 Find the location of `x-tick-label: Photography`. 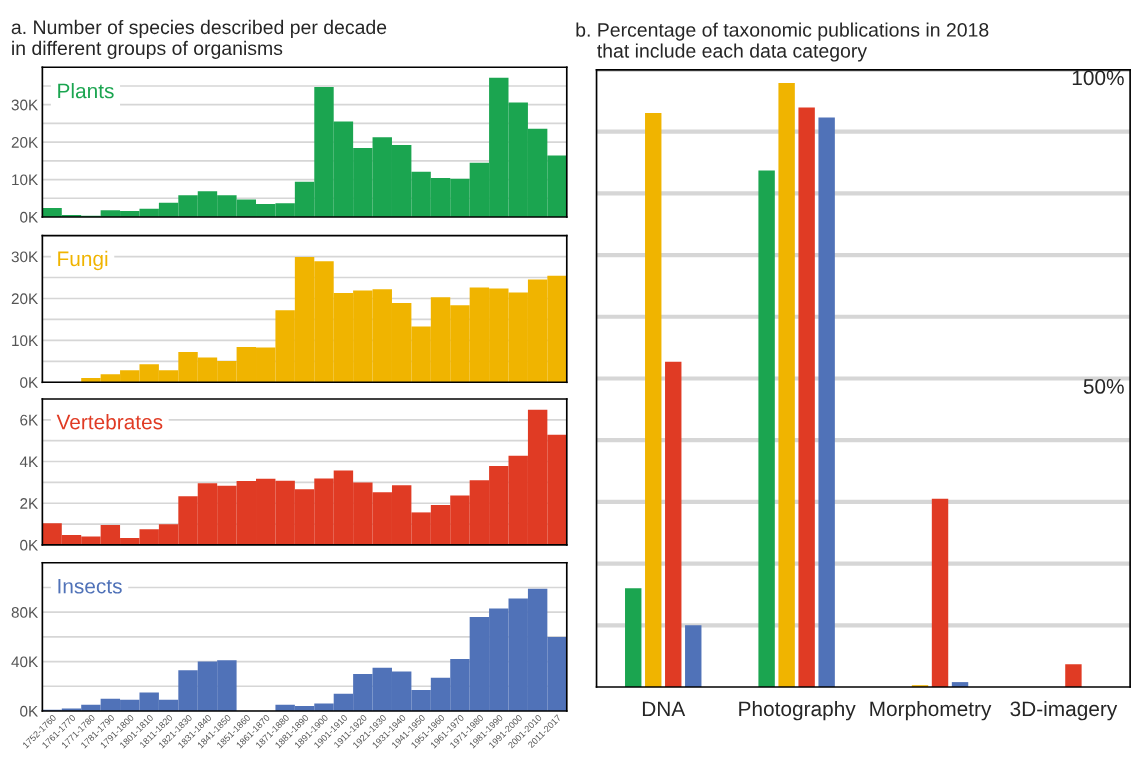

x-tick-label: Photography is located at coordinates (797, 710).